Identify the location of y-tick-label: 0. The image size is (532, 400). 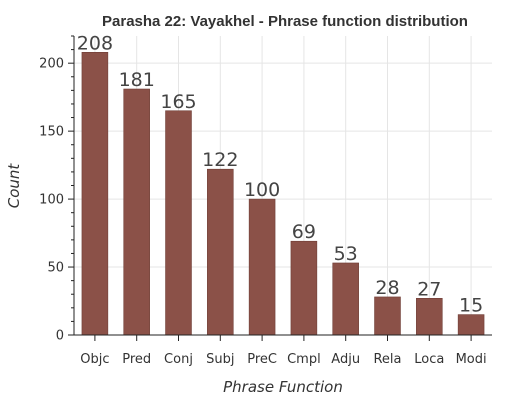
(60, 336).